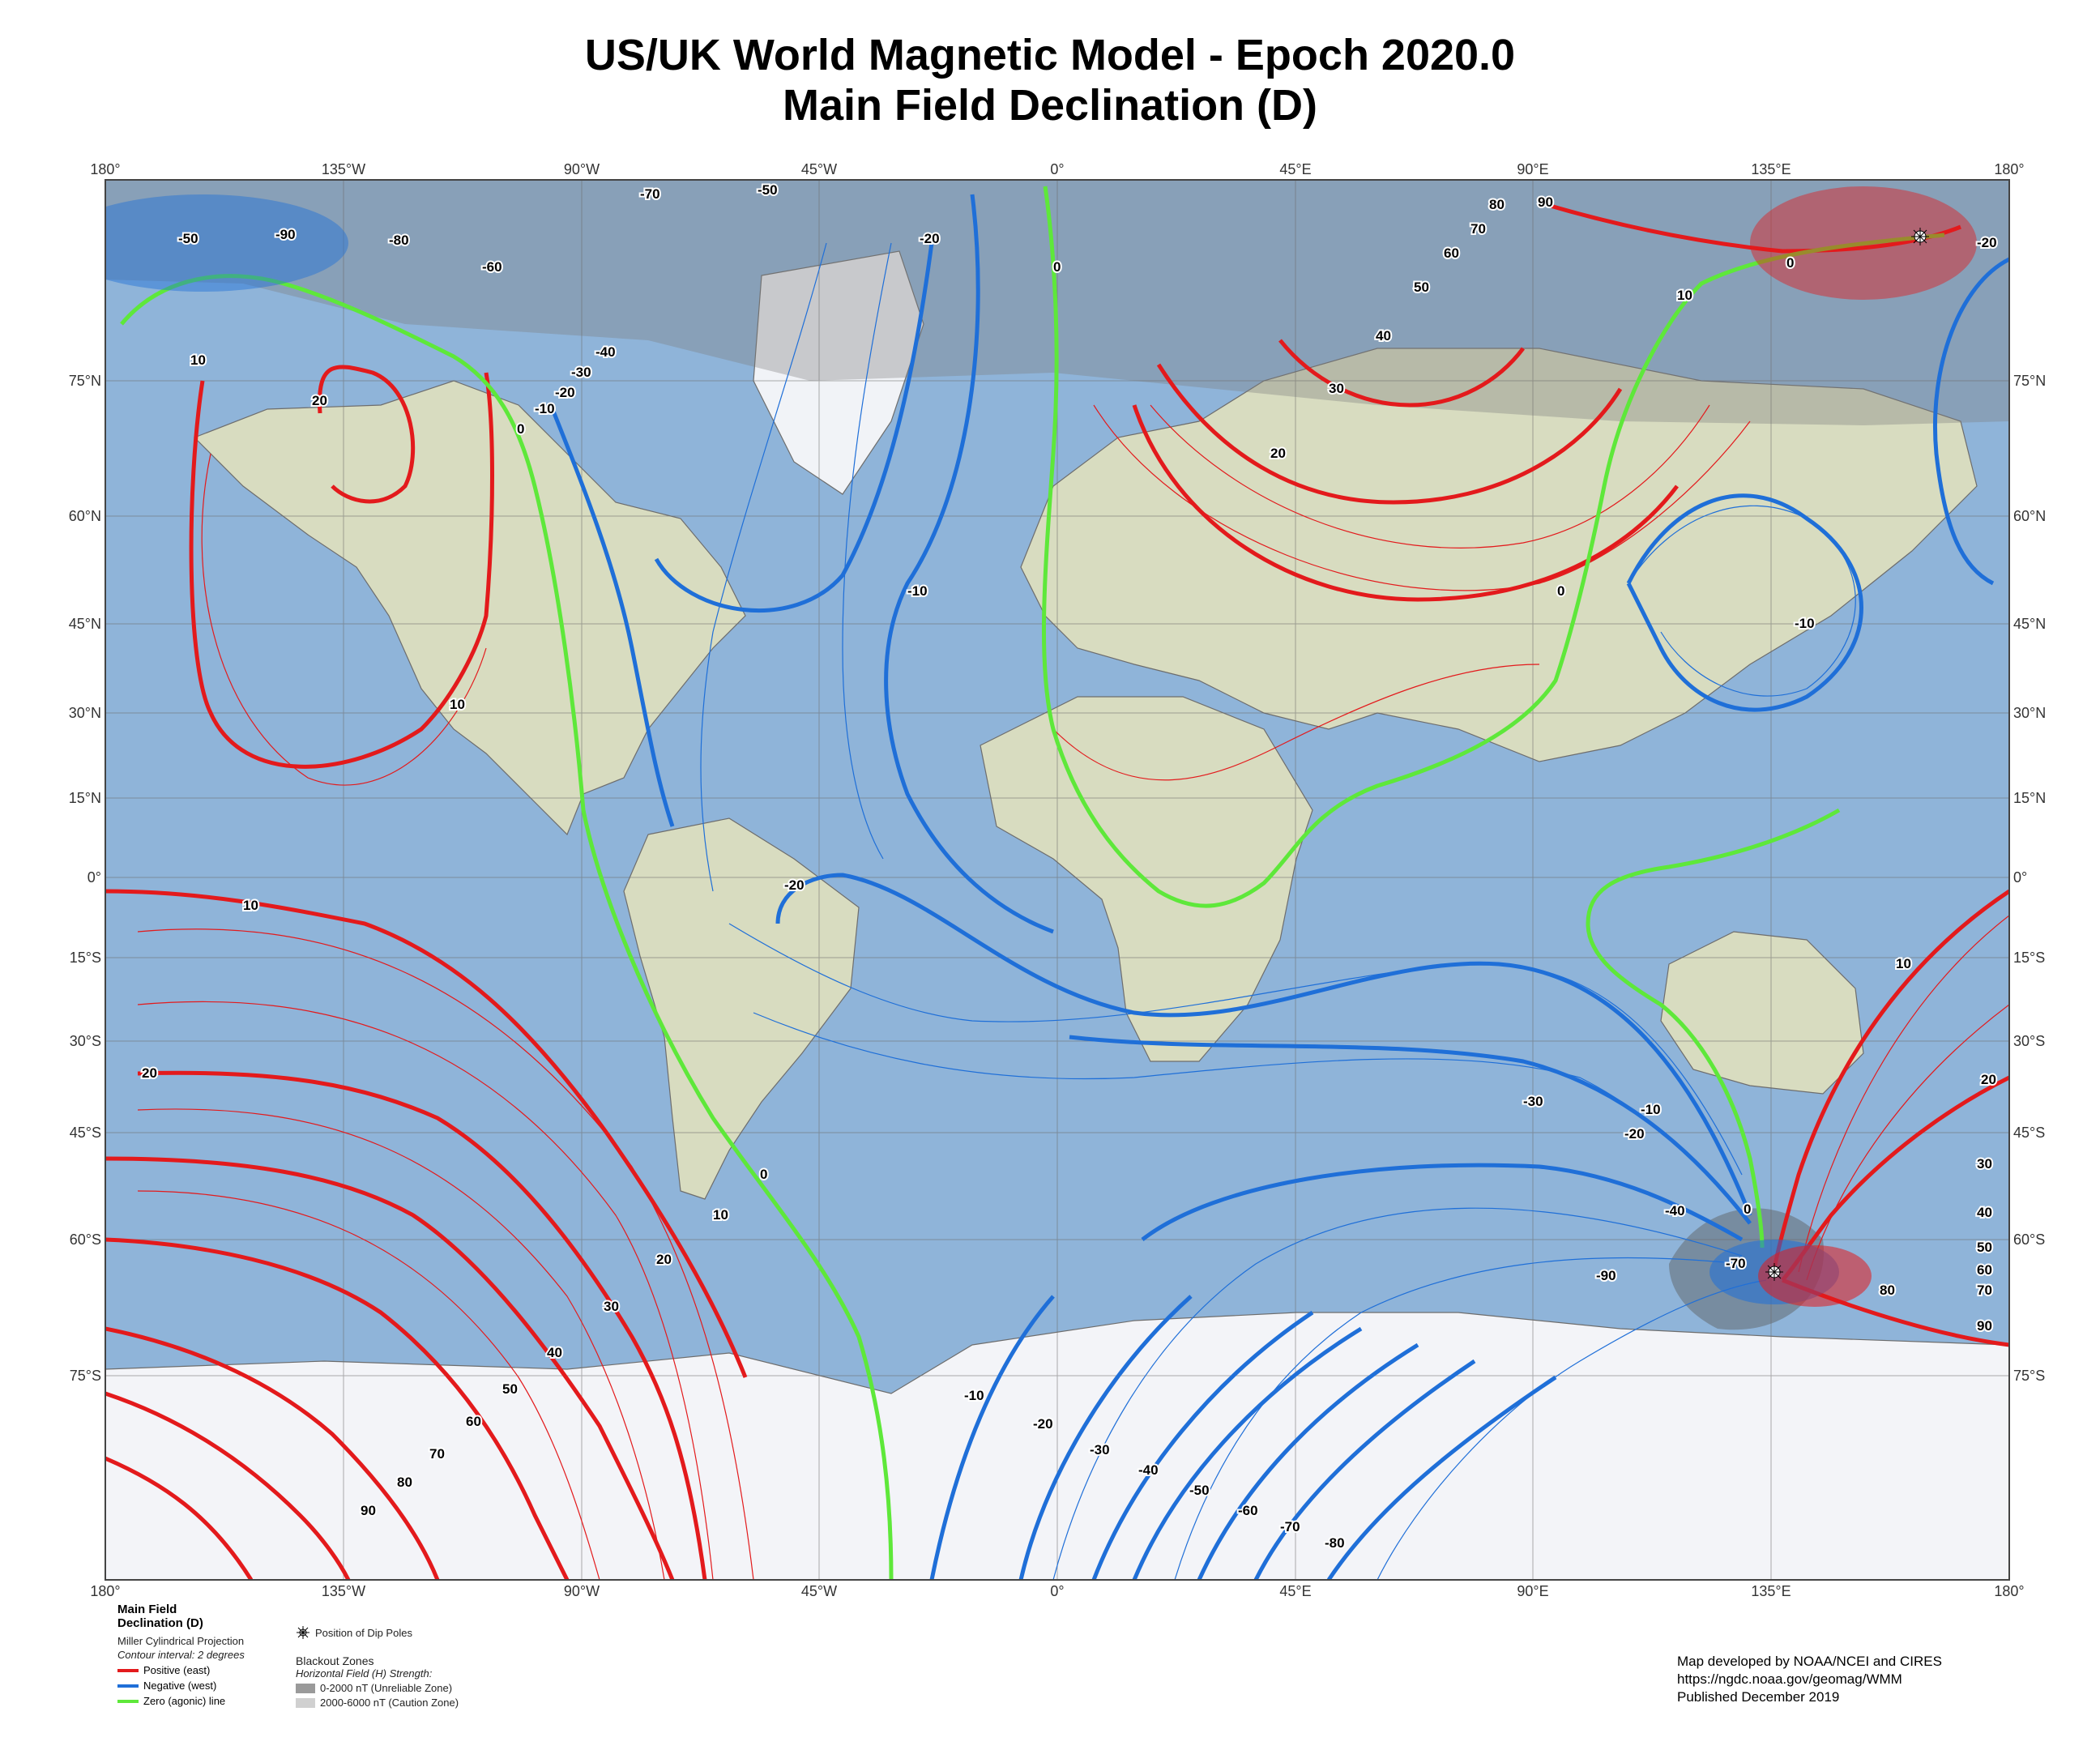 This screenshot has height=1750, width=2100. I want to click on contour-label: 60, so click(1985, 1270).